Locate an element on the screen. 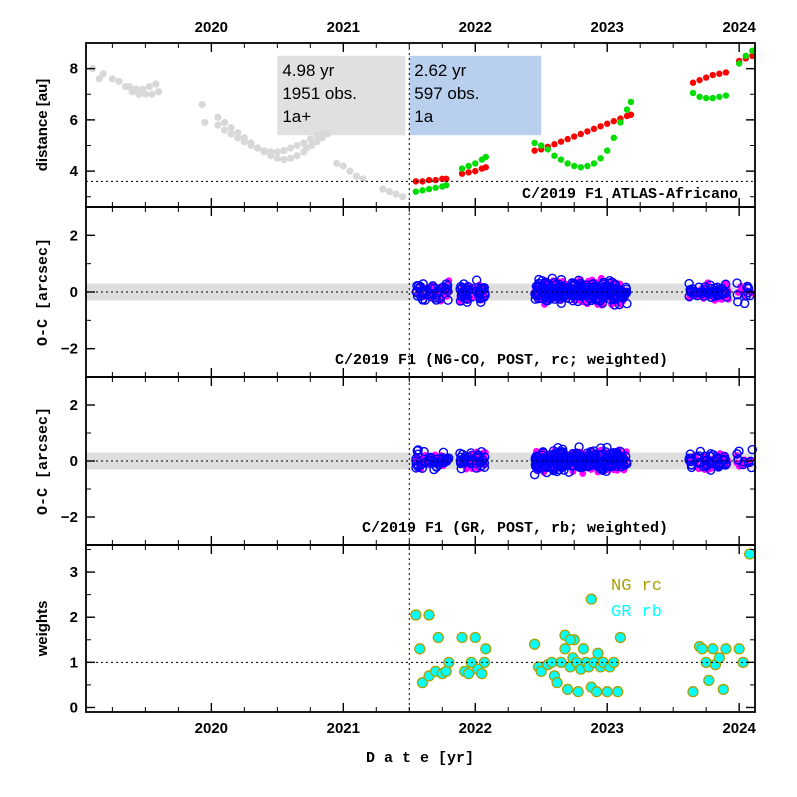 The width and height of the screenshot is (797, 797). y-tick-label-weights-1: 1 is located at coordinates (74, 662).